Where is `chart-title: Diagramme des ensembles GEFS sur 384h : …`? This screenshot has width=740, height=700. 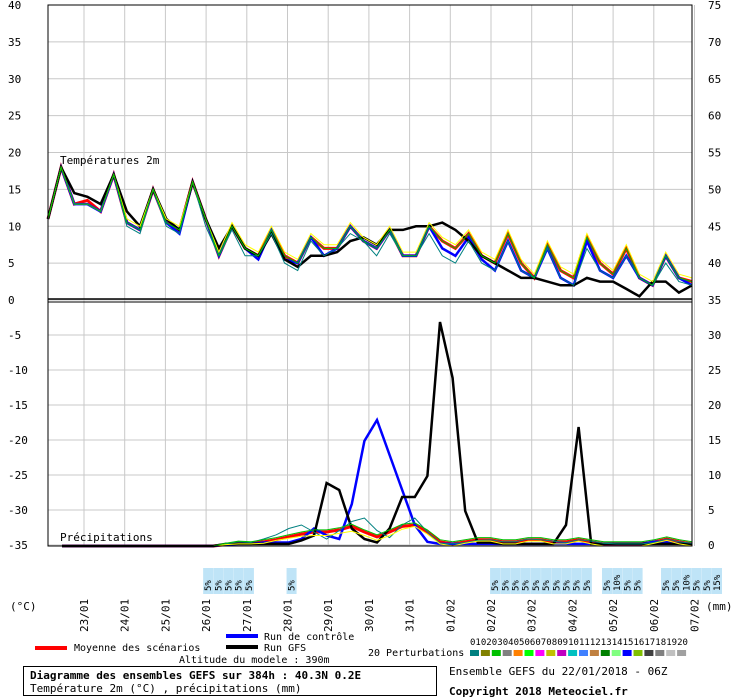
chart-title: Diagramme des ensembles GEFS sur 384h : … is located at coordinates (196, 675).